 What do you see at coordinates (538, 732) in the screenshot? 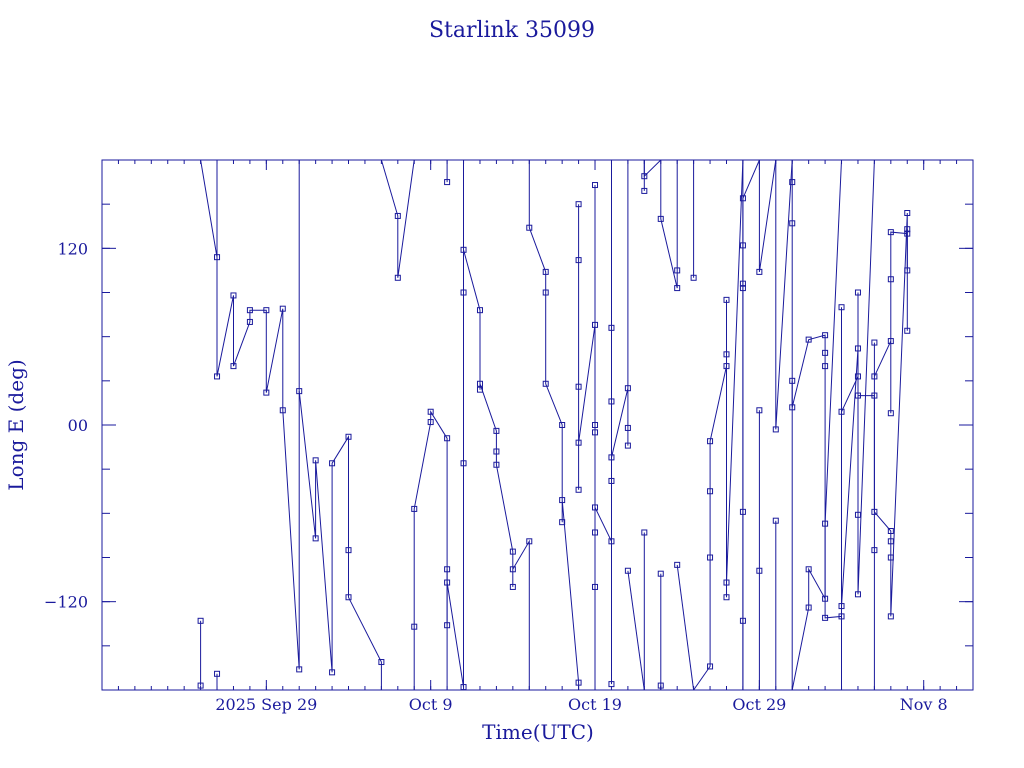
I see `x-axis-label: Time(UTC)` at bounding box center [538, 732].